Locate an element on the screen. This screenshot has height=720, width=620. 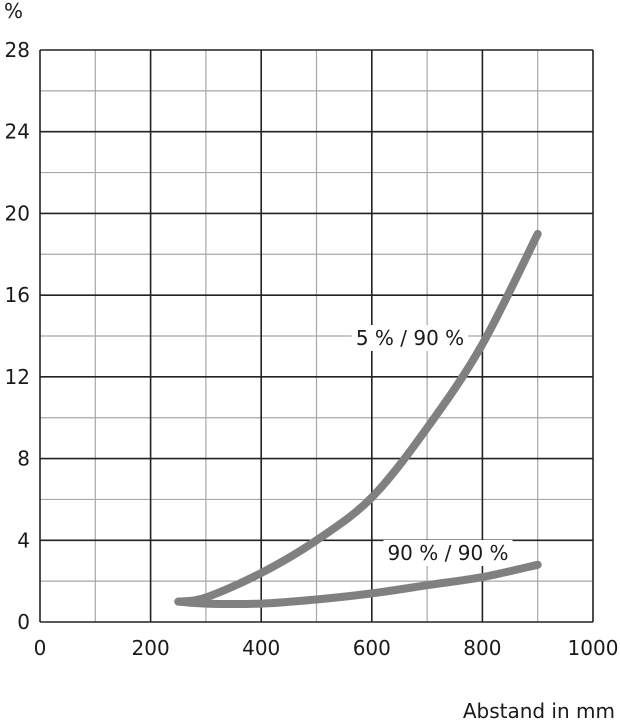
y-tick-label: 12 is located at coordinates (17, 377).